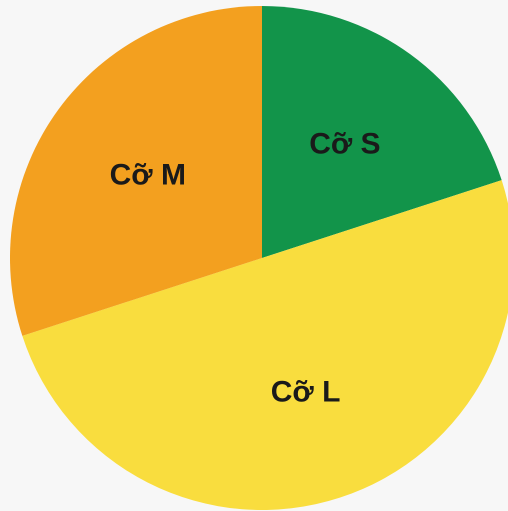 The height and width of the screenshot is (511, 508). I want to click on pie-slice-label-2: Cỡ L, so click(306, 392).